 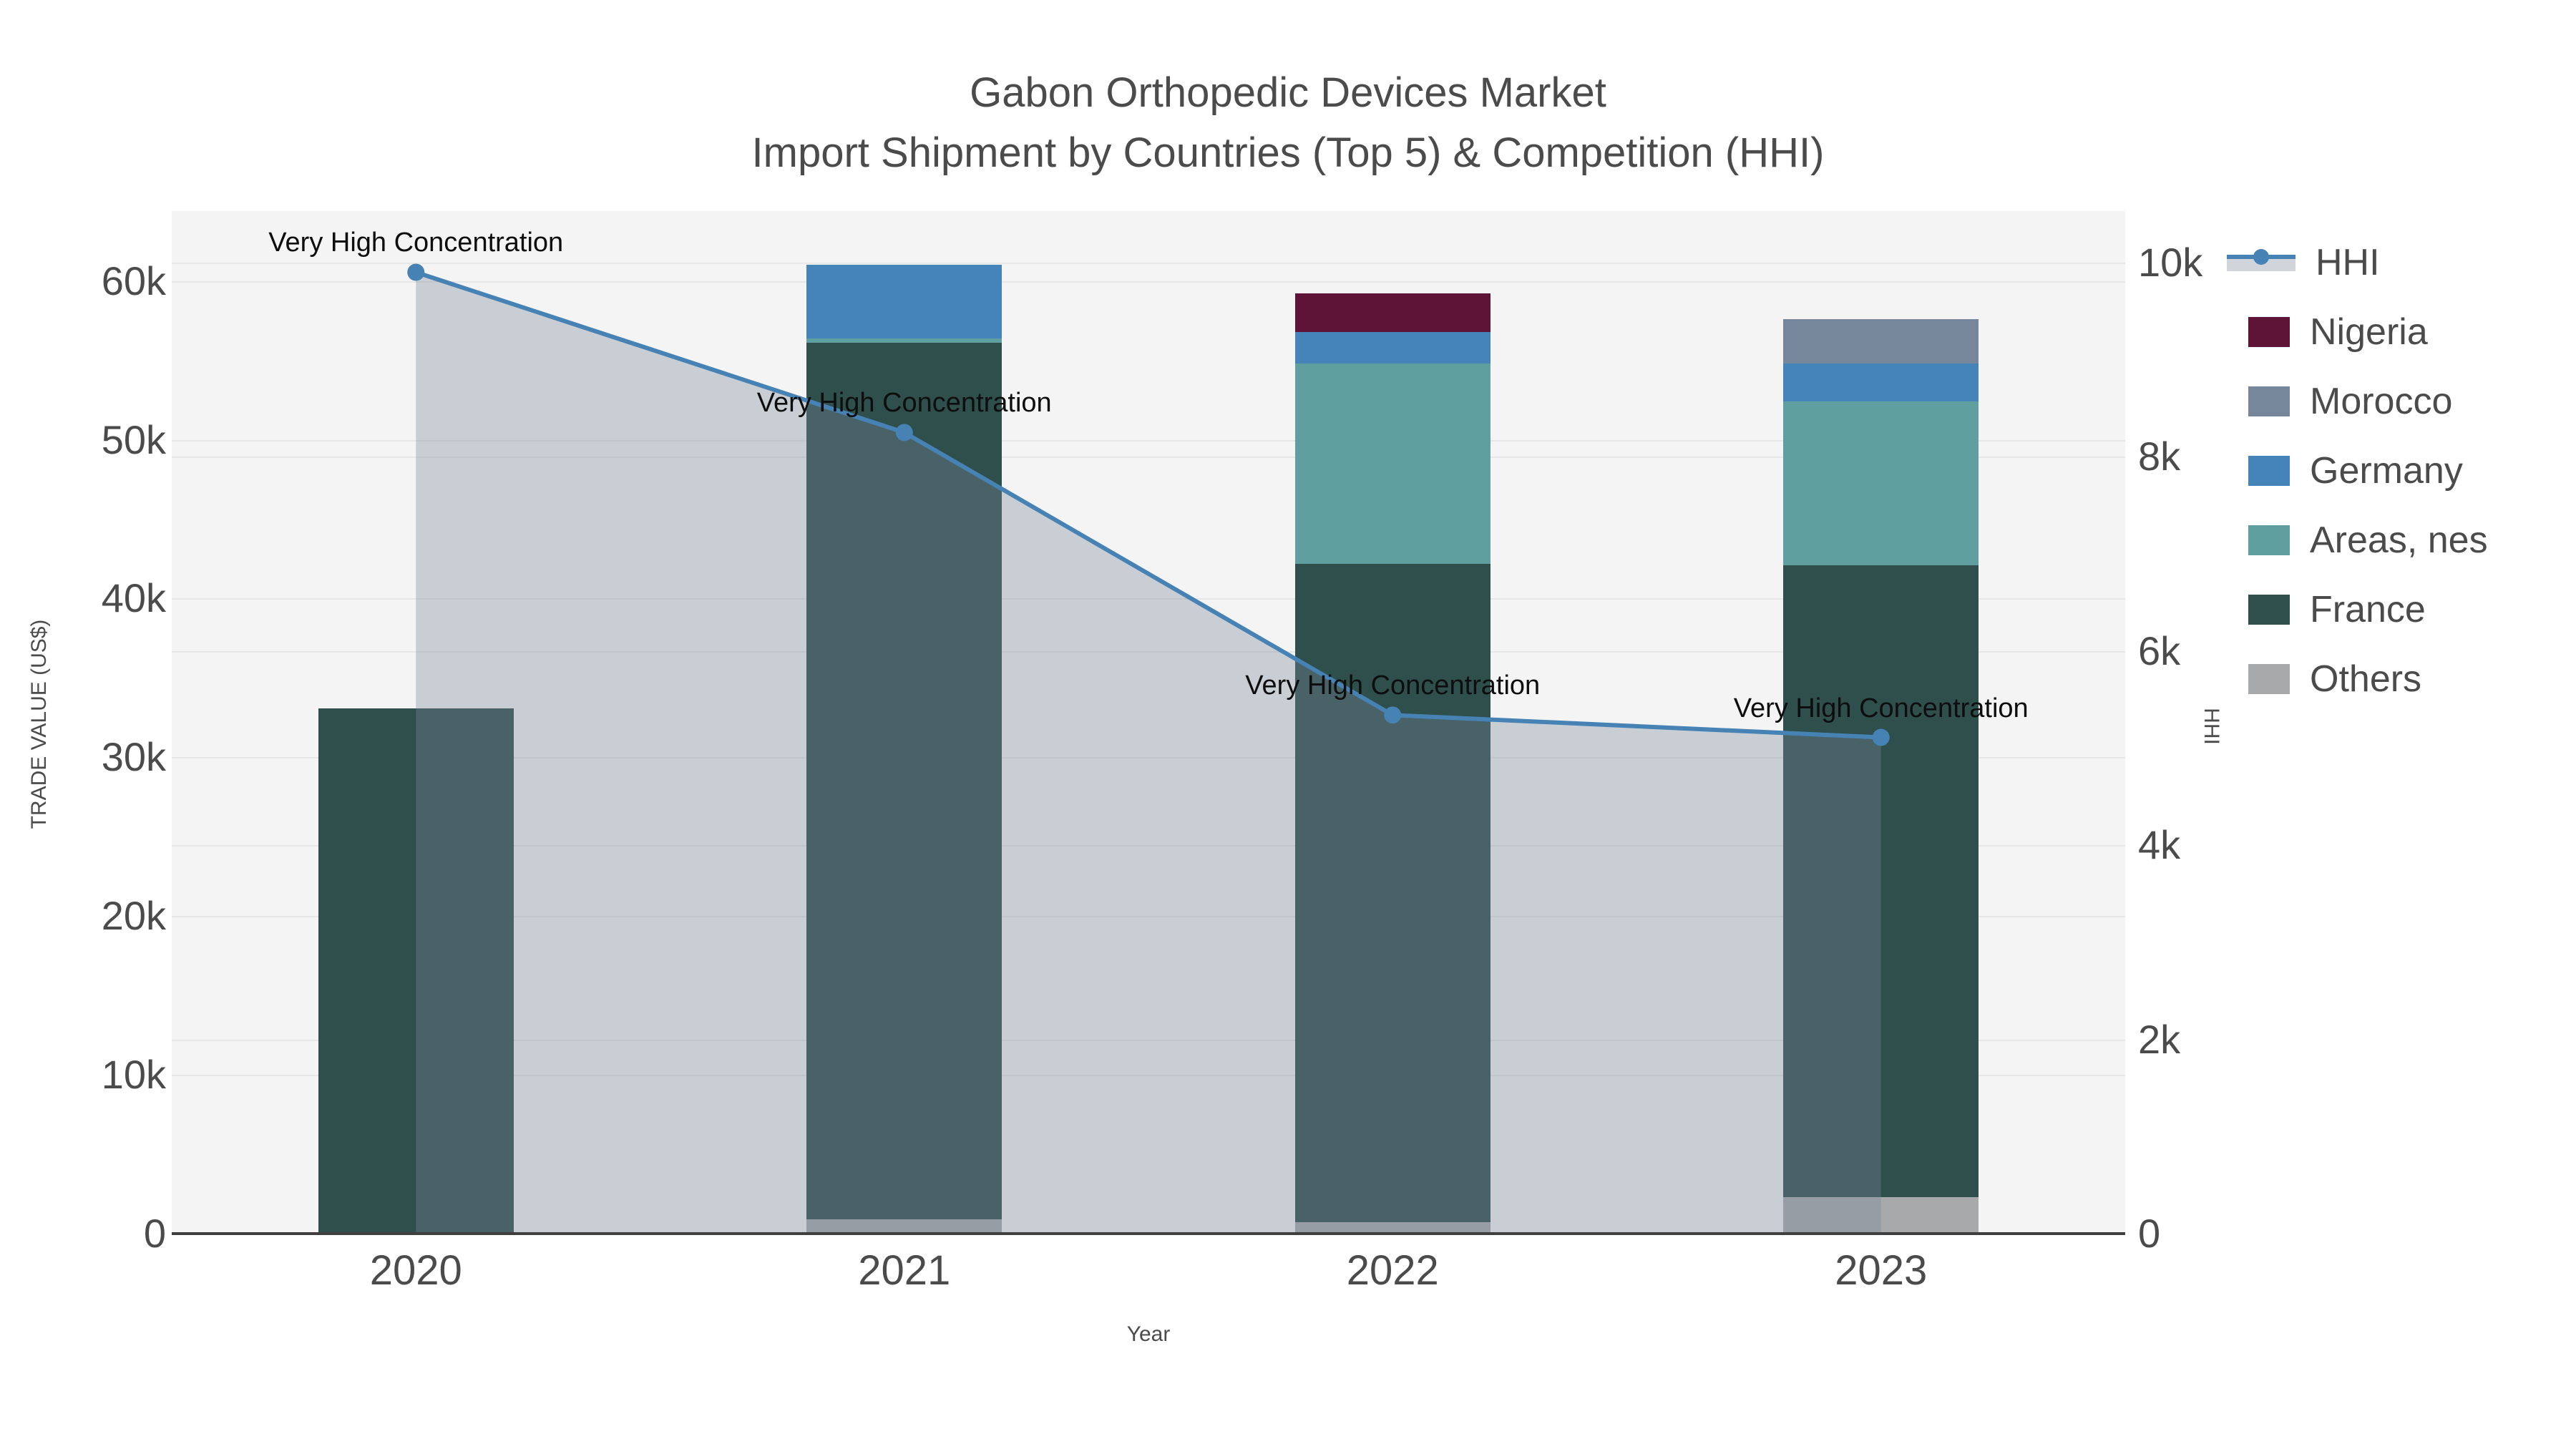 I want to click on bar-segment-others-2021, so click(x=904, y=1226).